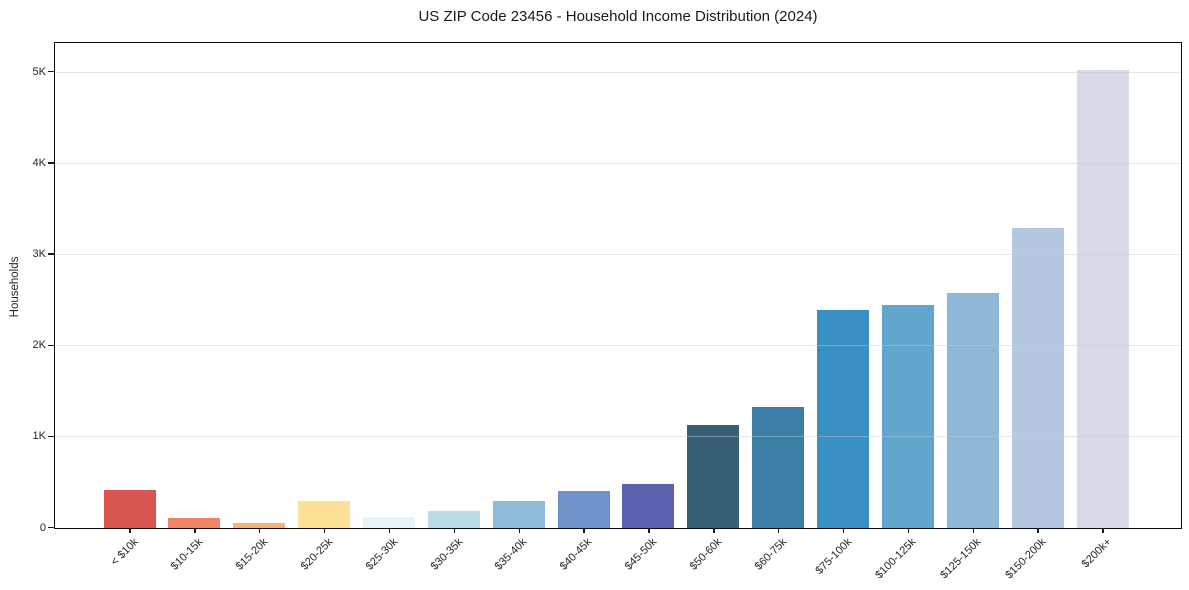 The image size is (1189, 590). I want to click on x-tick-label: $35-40k, so click(511, 554).